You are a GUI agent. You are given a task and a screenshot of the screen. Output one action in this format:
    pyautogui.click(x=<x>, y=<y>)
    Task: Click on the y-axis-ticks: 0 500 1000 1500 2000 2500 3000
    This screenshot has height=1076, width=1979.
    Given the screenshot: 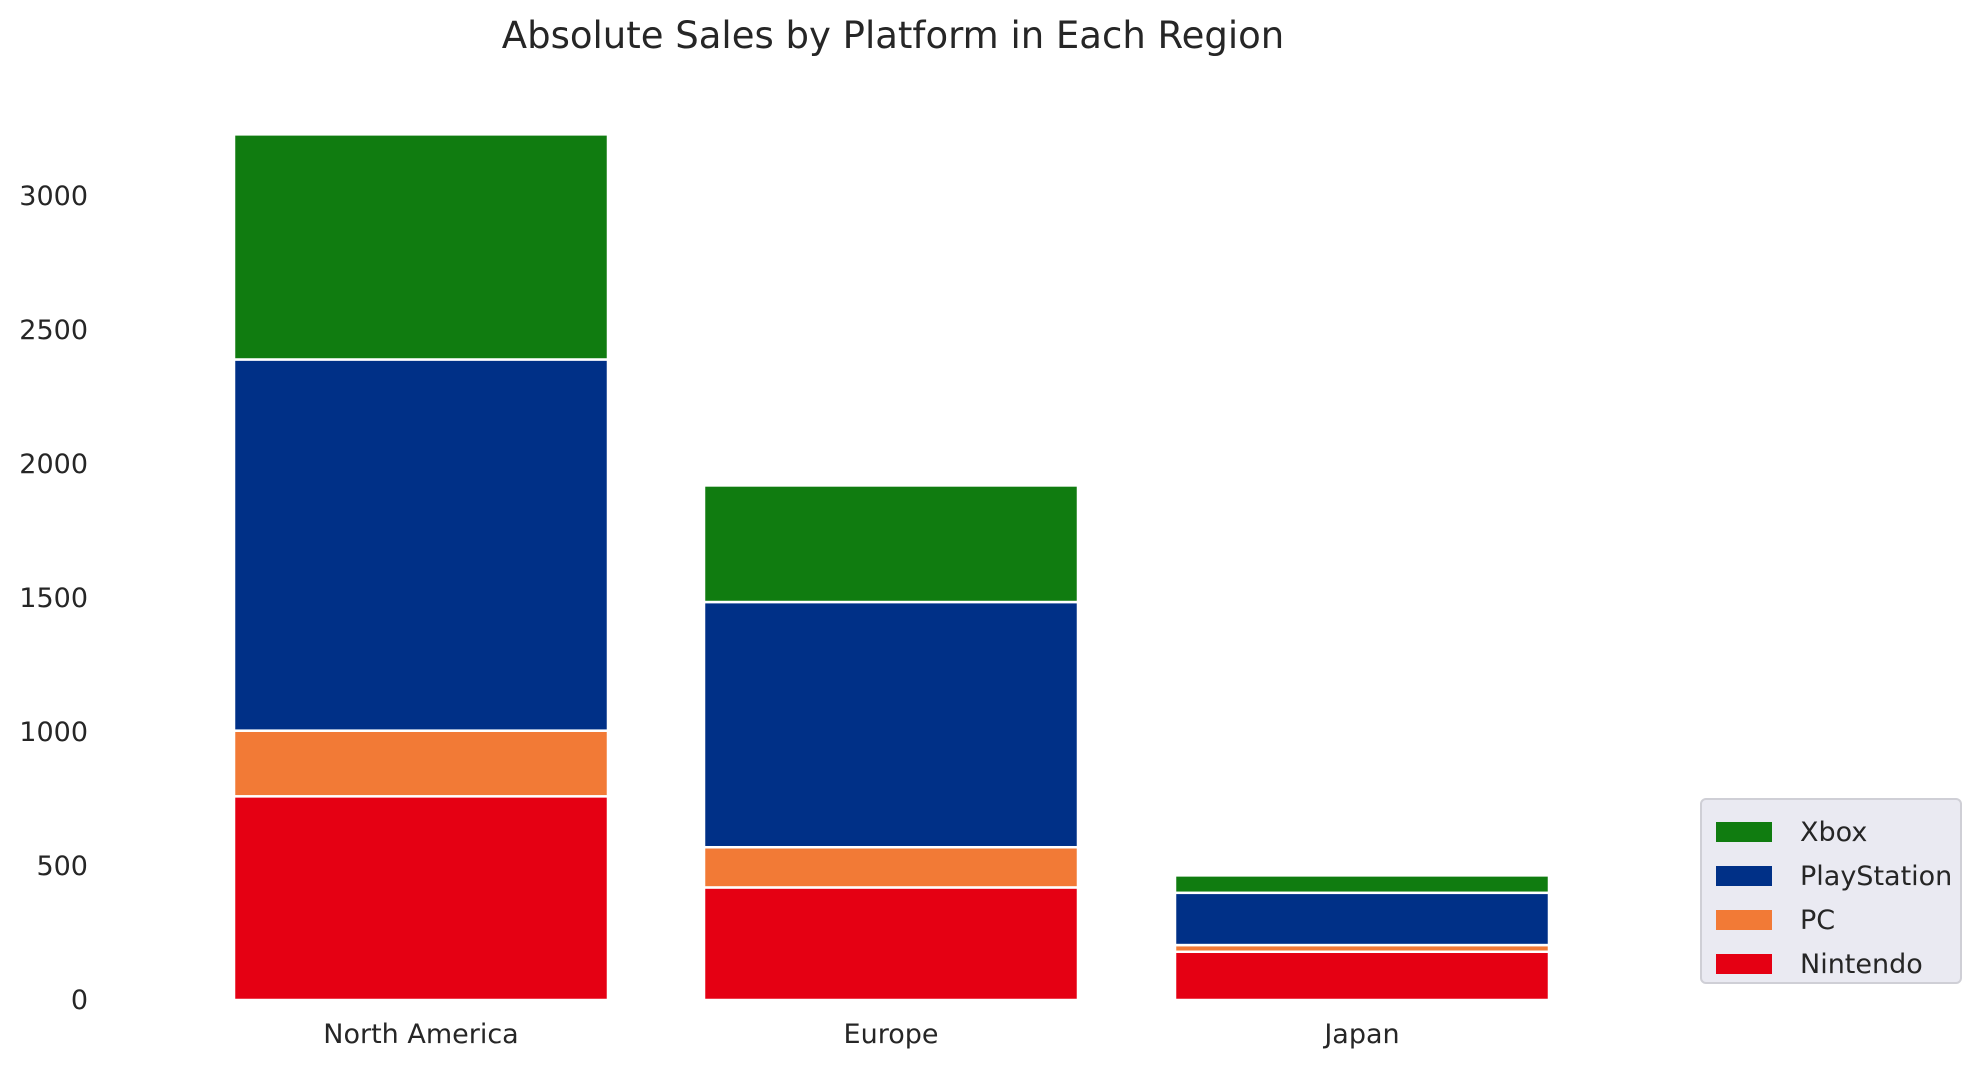 What is the action you would take?
    pyautogui.click(x=53, y=598)
    